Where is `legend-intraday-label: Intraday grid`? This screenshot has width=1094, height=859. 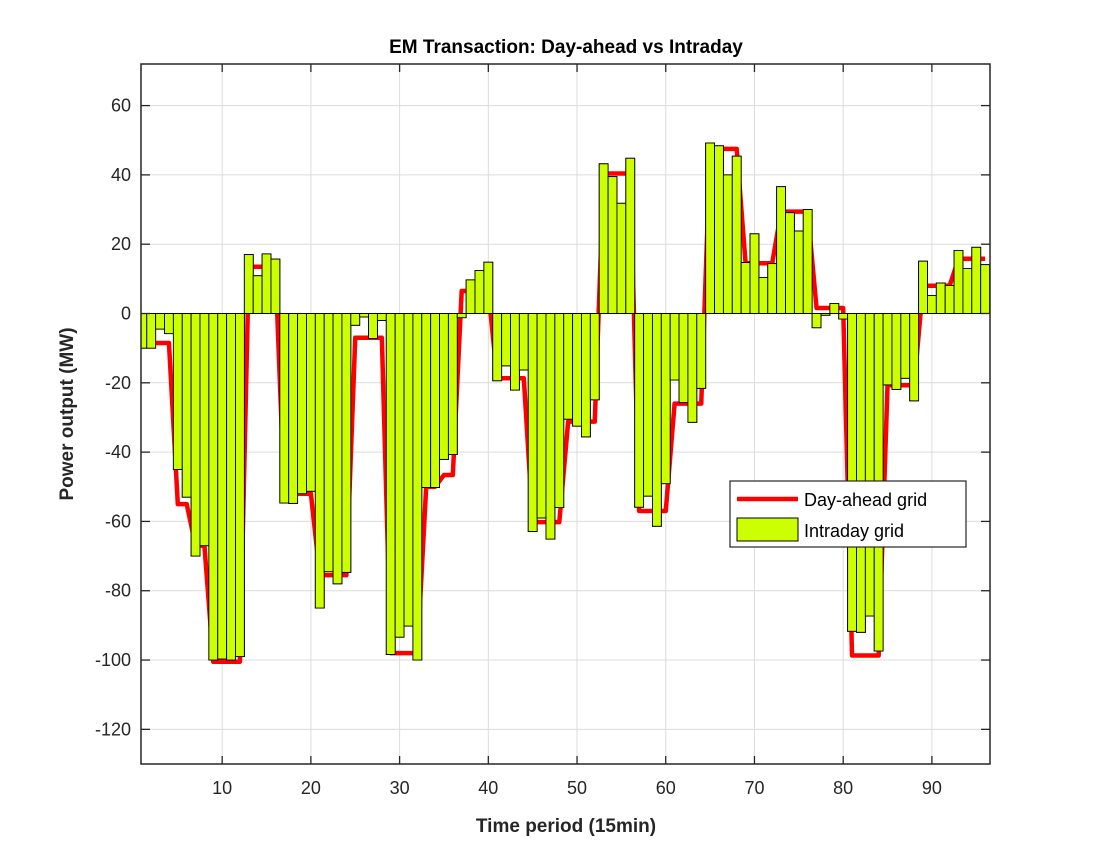 legend-intraday-label: Intraday grid is located at coordinates (854, 531).